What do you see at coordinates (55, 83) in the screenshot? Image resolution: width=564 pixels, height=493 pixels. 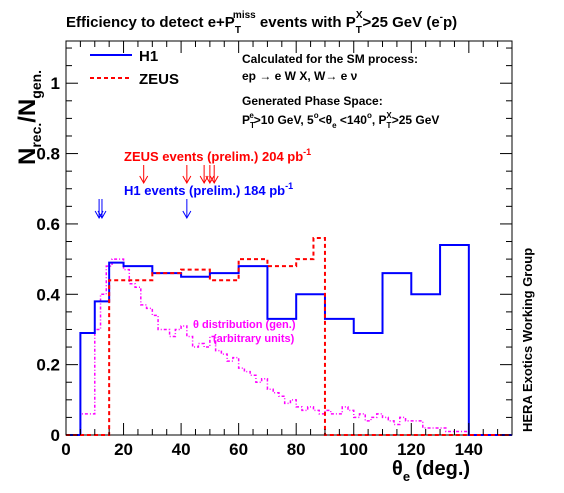 I see `y-tick-label-5: 1` at bounding box center [55, 83].